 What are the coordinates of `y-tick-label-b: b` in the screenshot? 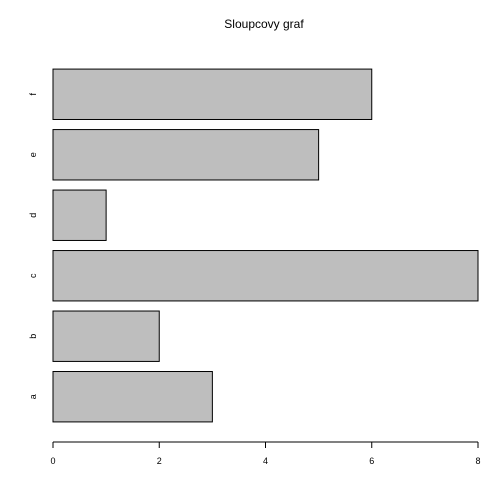 It's located at (33, 336).